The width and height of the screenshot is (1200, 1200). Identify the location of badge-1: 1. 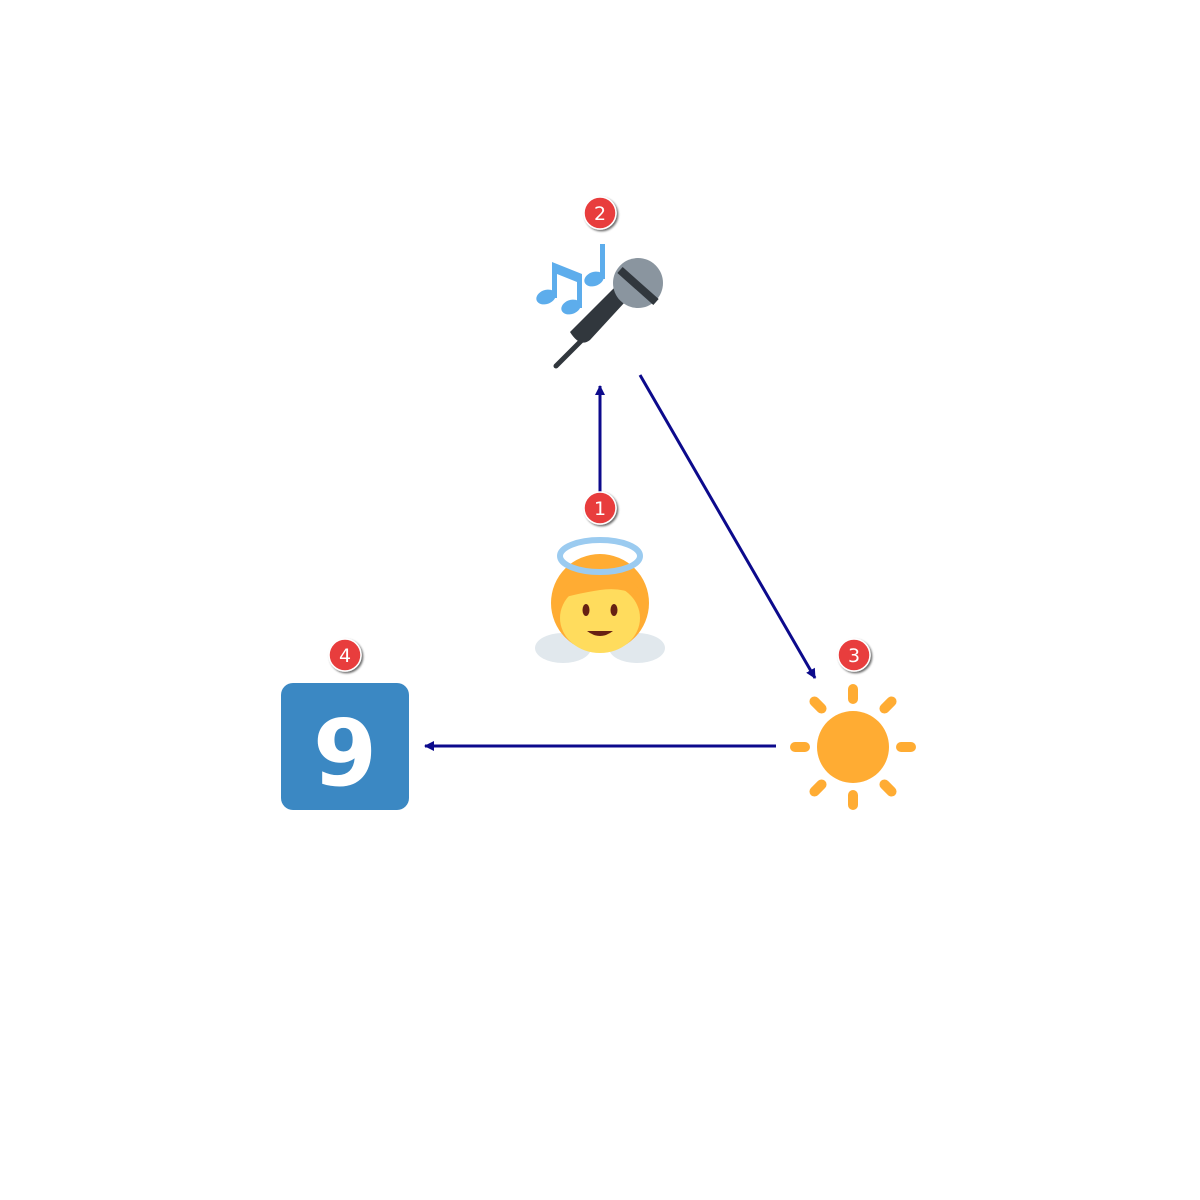
(600, 508).